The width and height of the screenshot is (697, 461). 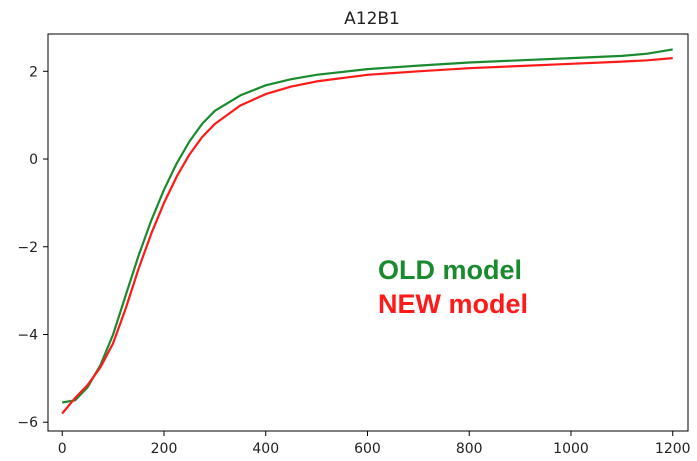 I want to click on y-axis: −6 −4 −2 0 2, so click(x=32, y=247).